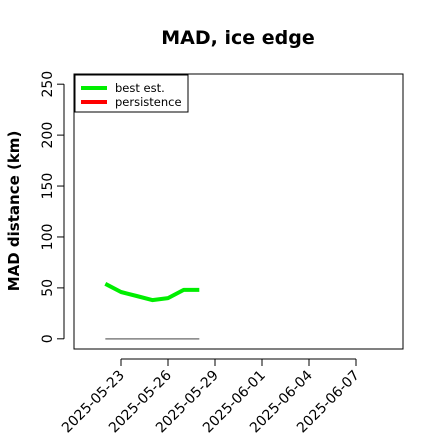 This screenshot has width=440, height=440. What do you see at coordinates (140, 88) in the screenshot?
I see `legend-label: best est.` at bounding box center [140, 88].